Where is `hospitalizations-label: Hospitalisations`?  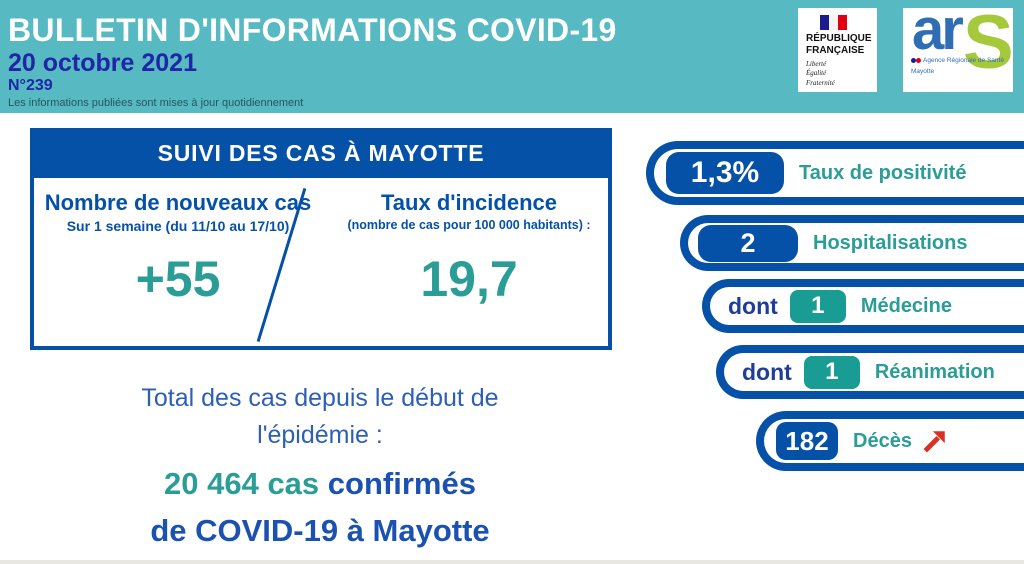
hospitalizations-label: Hospitalisations is located at coordinates (890, 242).